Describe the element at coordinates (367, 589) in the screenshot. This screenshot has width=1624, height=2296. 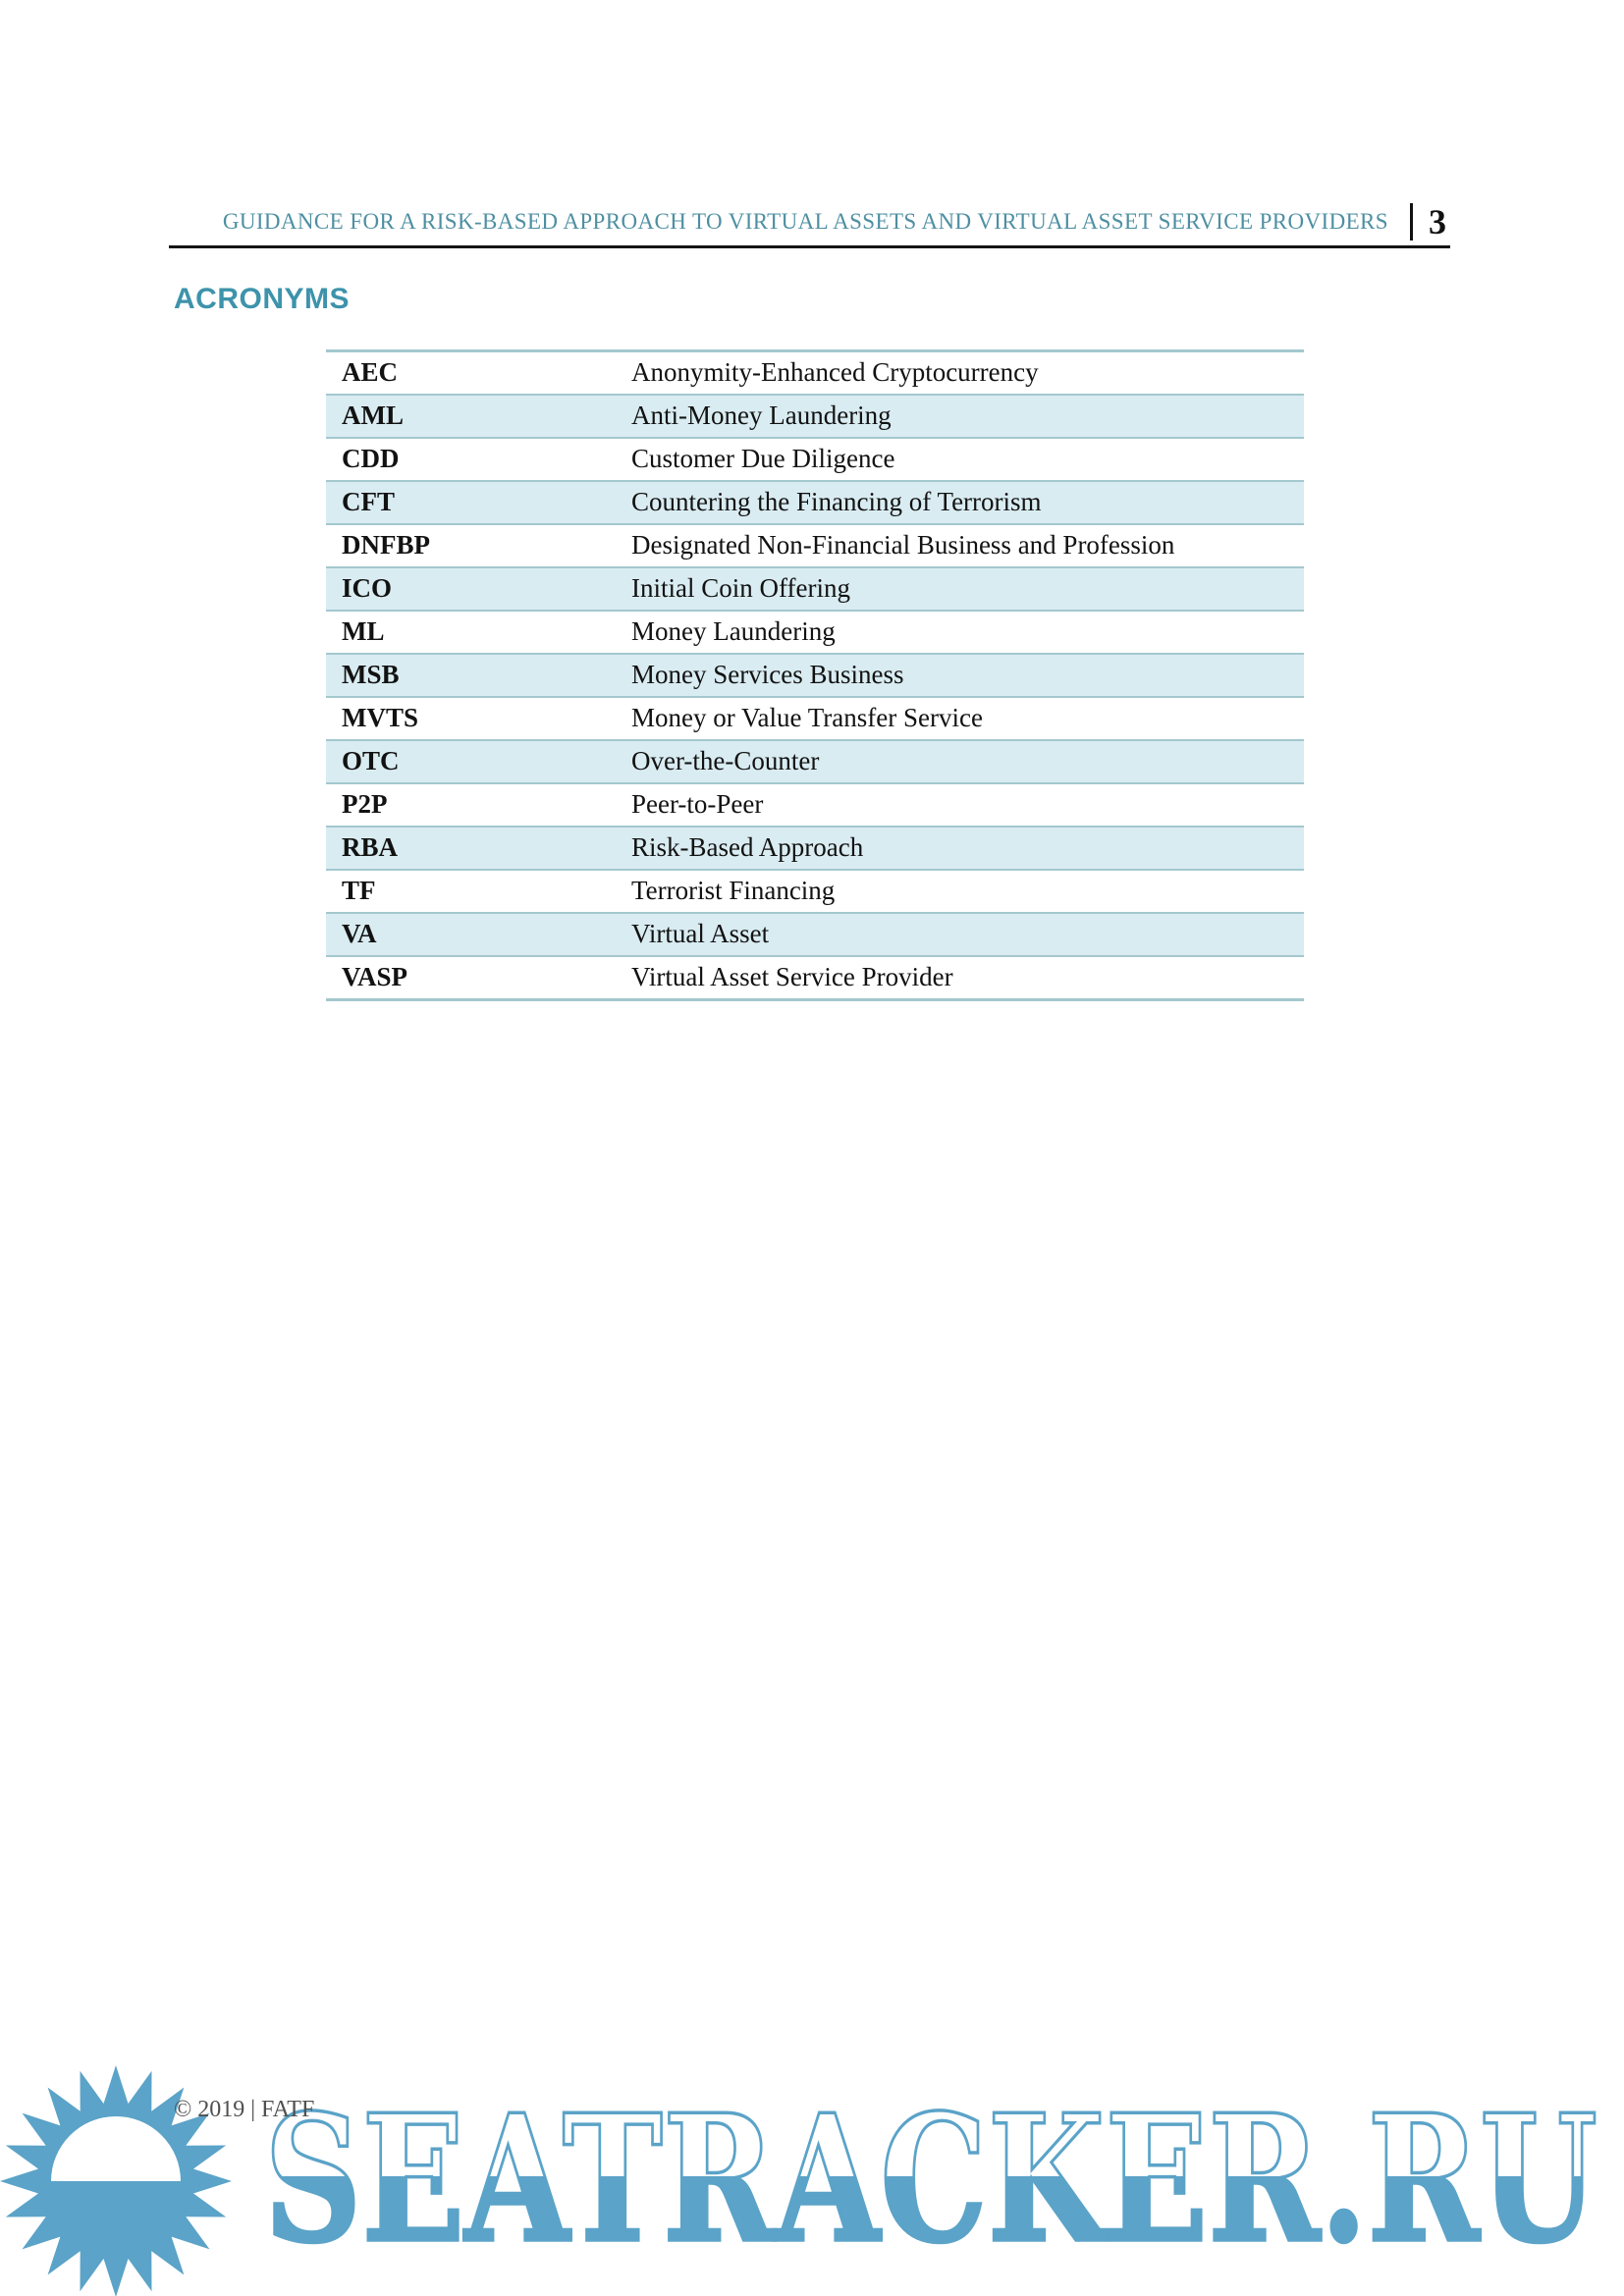
I see `acronym-cell: ICO` at that location.